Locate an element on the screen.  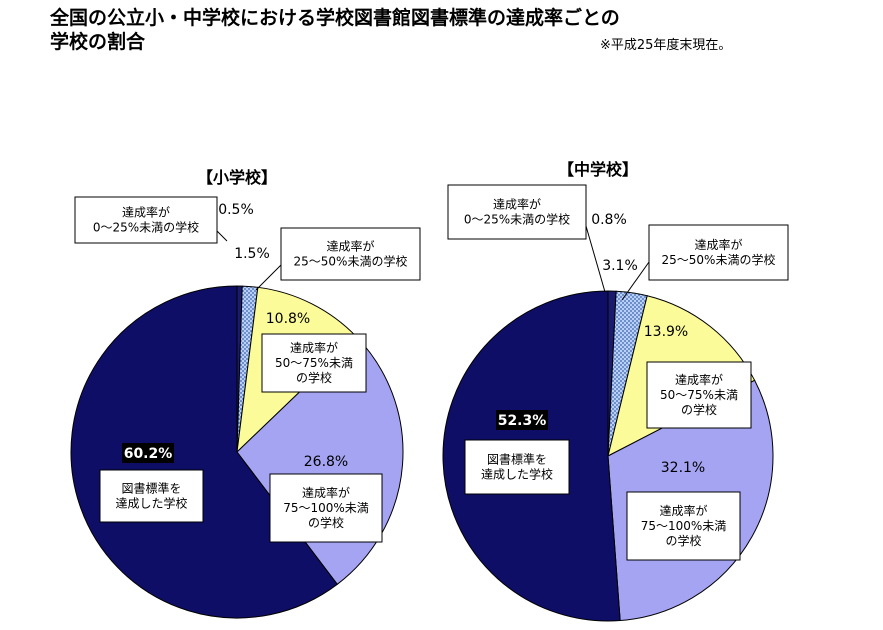
percent-label-4: 60.2% is located at coordinates (148, 454).